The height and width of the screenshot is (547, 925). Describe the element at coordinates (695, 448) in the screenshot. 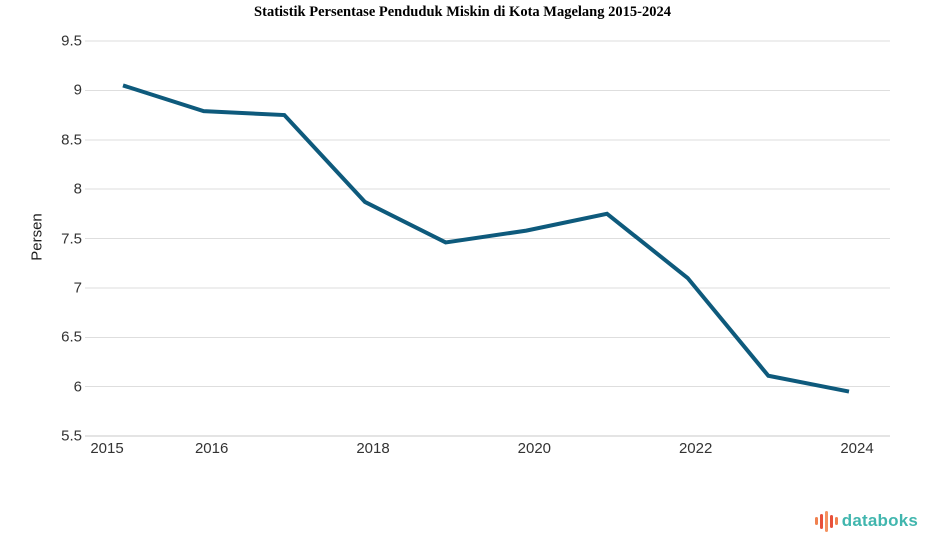

I see `x-tick-label: 2022` at that location.